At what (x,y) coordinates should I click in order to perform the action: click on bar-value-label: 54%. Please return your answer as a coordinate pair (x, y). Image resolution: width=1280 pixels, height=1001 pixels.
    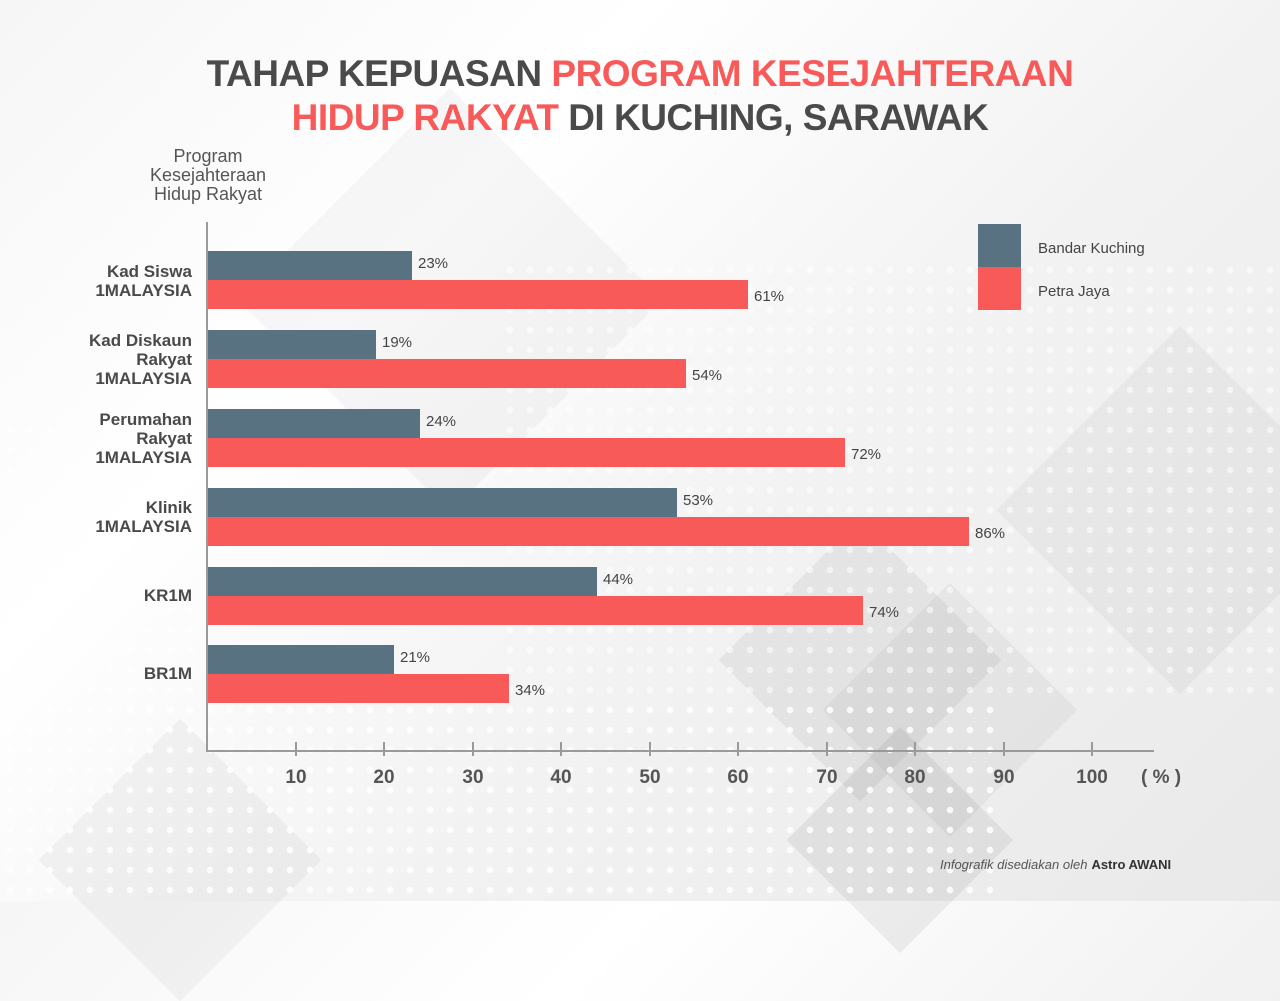
    Looking at the image, I should click on (707, 375).